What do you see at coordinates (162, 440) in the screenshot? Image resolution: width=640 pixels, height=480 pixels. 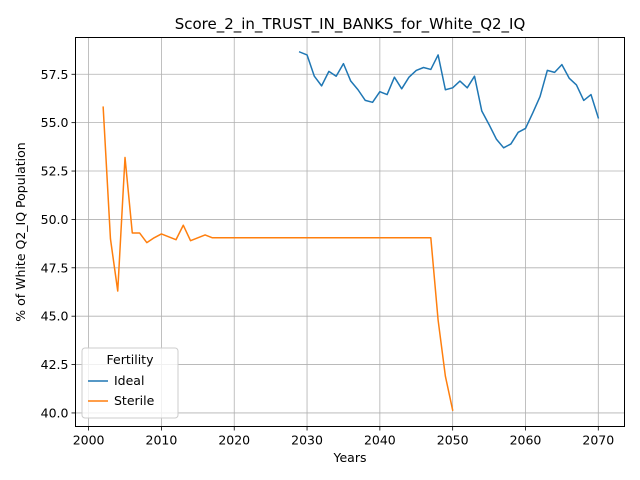 I see `x-tick-label: 2010` at bounding box center [162, 440].